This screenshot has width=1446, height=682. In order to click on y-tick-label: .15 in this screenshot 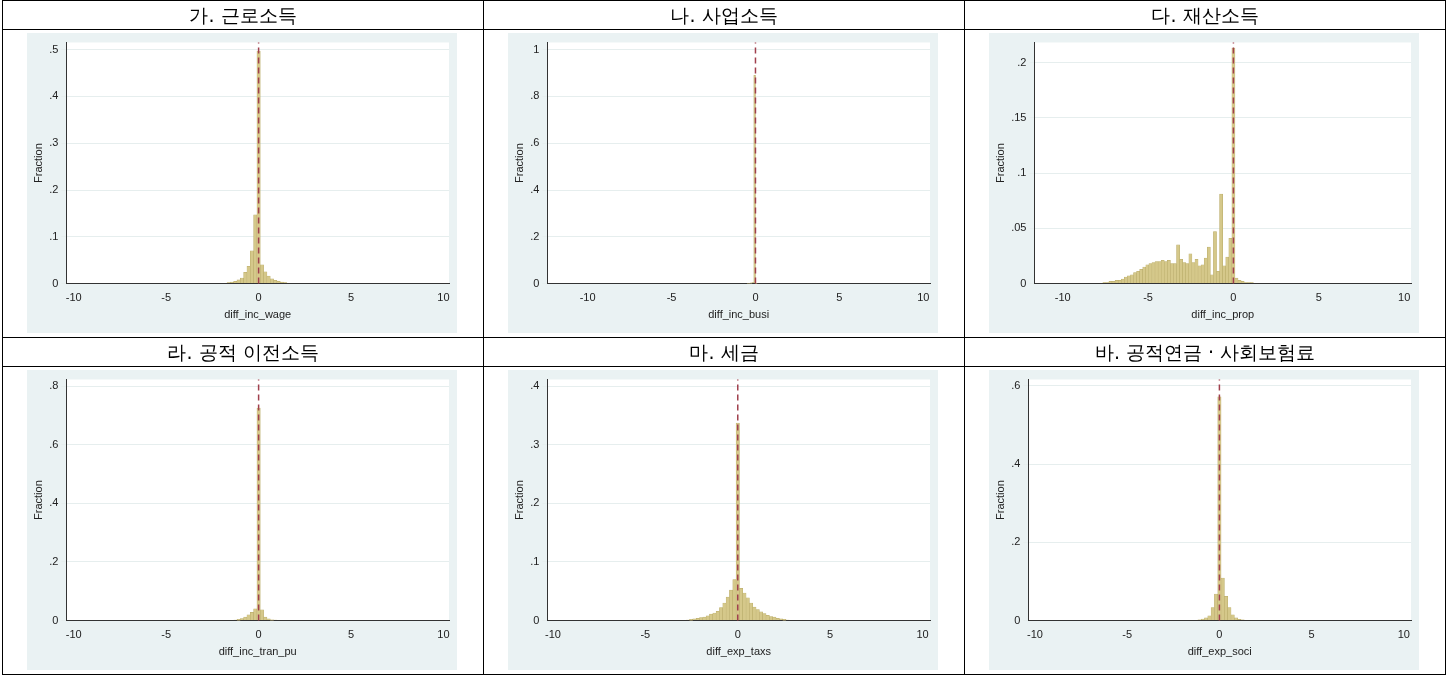, I will do `click(1019, 116)`.